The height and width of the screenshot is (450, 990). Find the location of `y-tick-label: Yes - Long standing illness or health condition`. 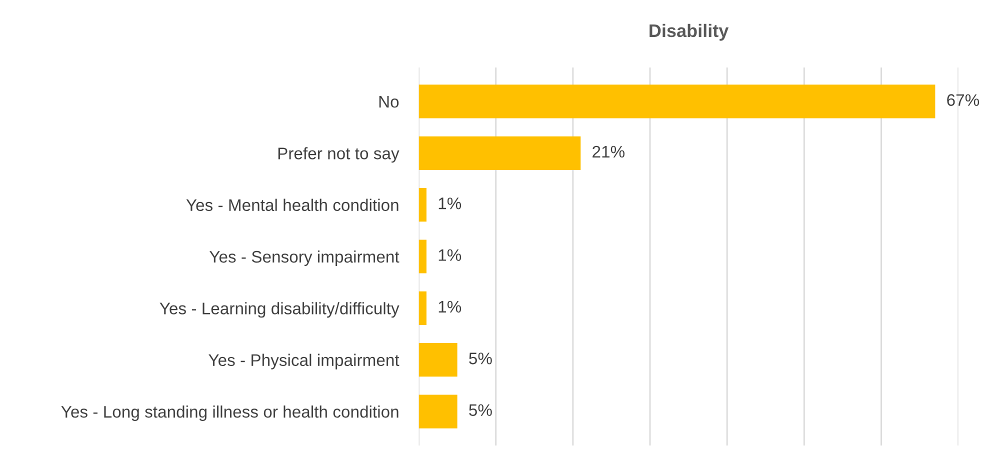

y-tick-label: Yes - Long standing illness or health condition is located at coordinates (229, 413).